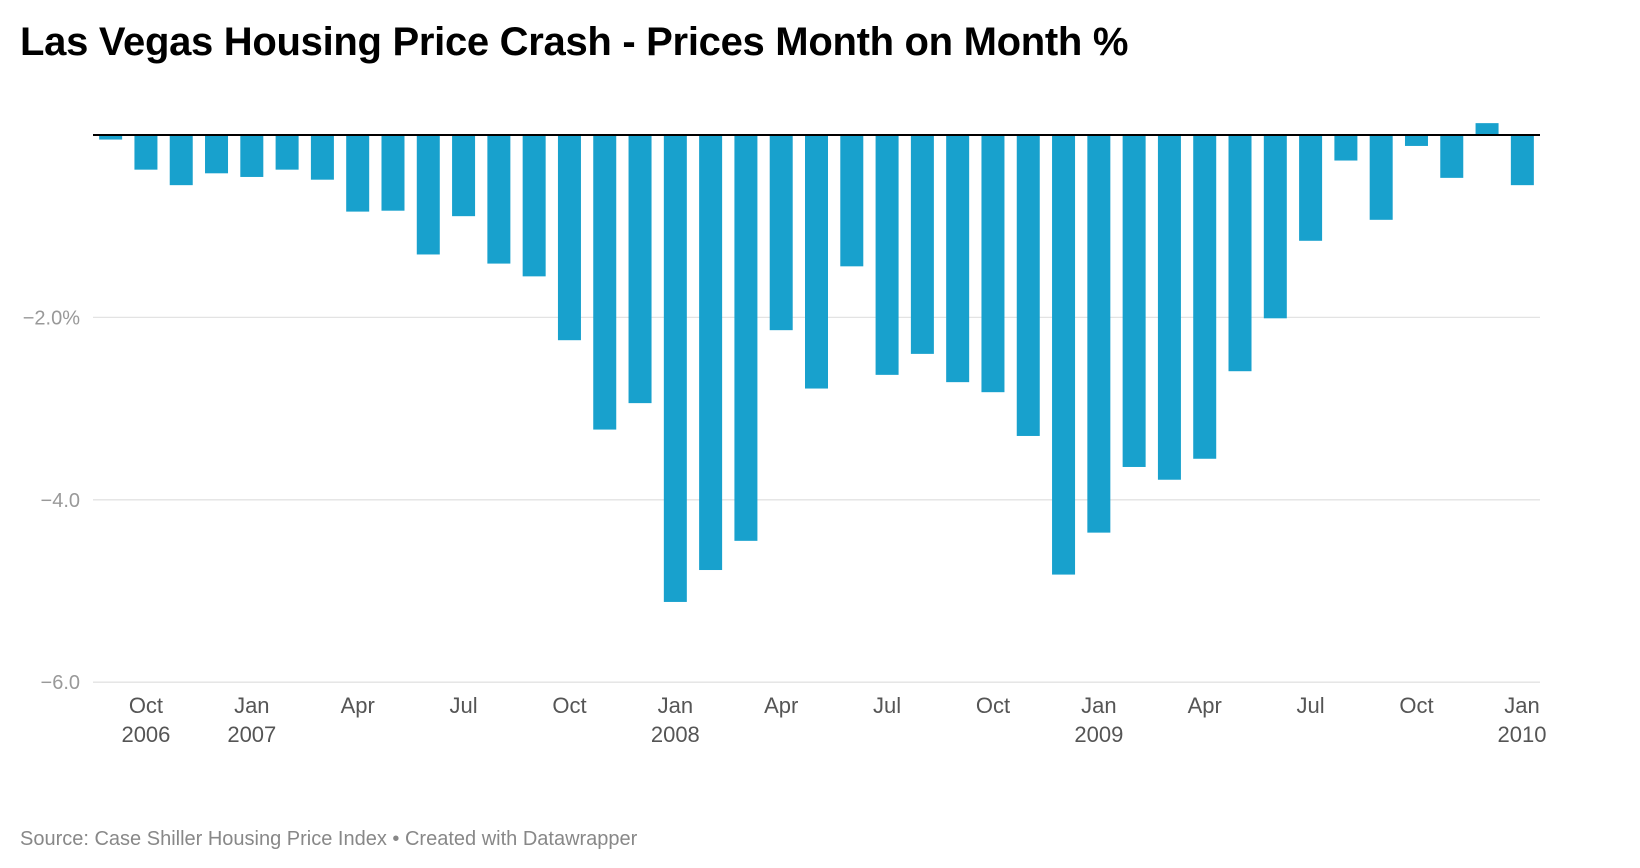 Image resolution: width=1640 pixels, height=868 pixels. I want to click on source-text: Source: Case Shiller Housing Price Index, so click(203, 839).